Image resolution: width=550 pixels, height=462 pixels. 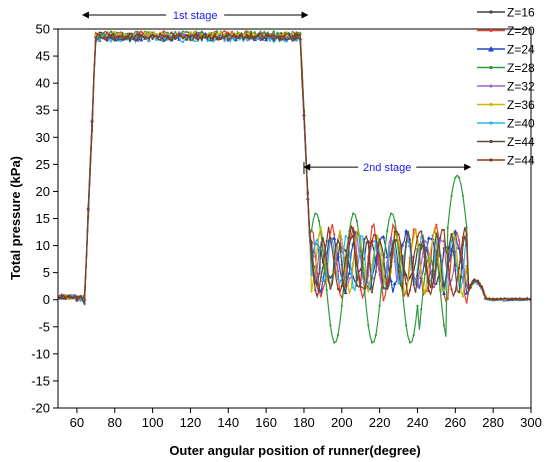 I want to click on y-tick-label: -20, so click(x=40, y=408).